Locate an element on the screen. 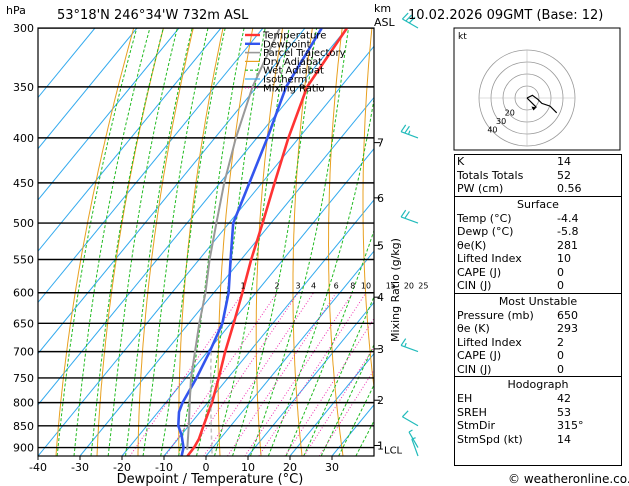  index-row: SREH 53 is located at coordinates (538, 413).